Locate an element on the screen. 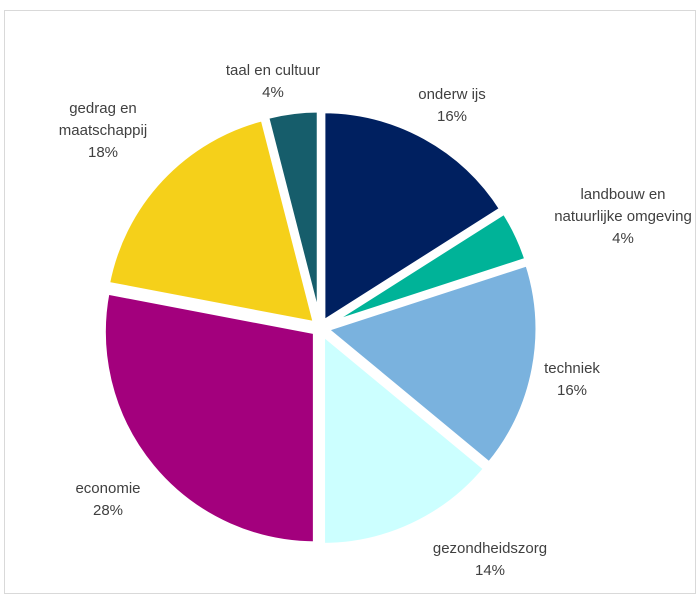  slice-value-label: 28% is located at coordinates (108, 510).